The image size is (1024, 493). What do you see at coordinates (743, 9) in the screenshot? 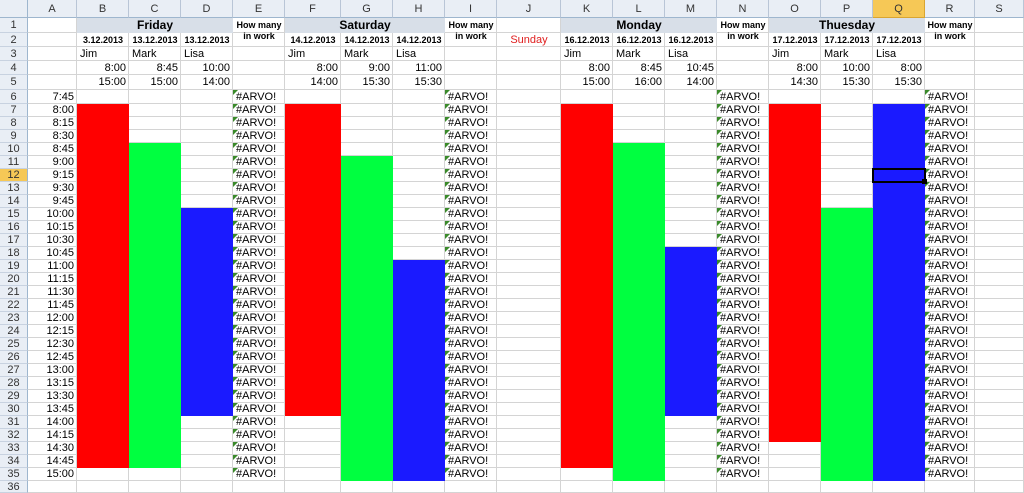
I see `column-header-n: N` at bounding box center [743, 9].